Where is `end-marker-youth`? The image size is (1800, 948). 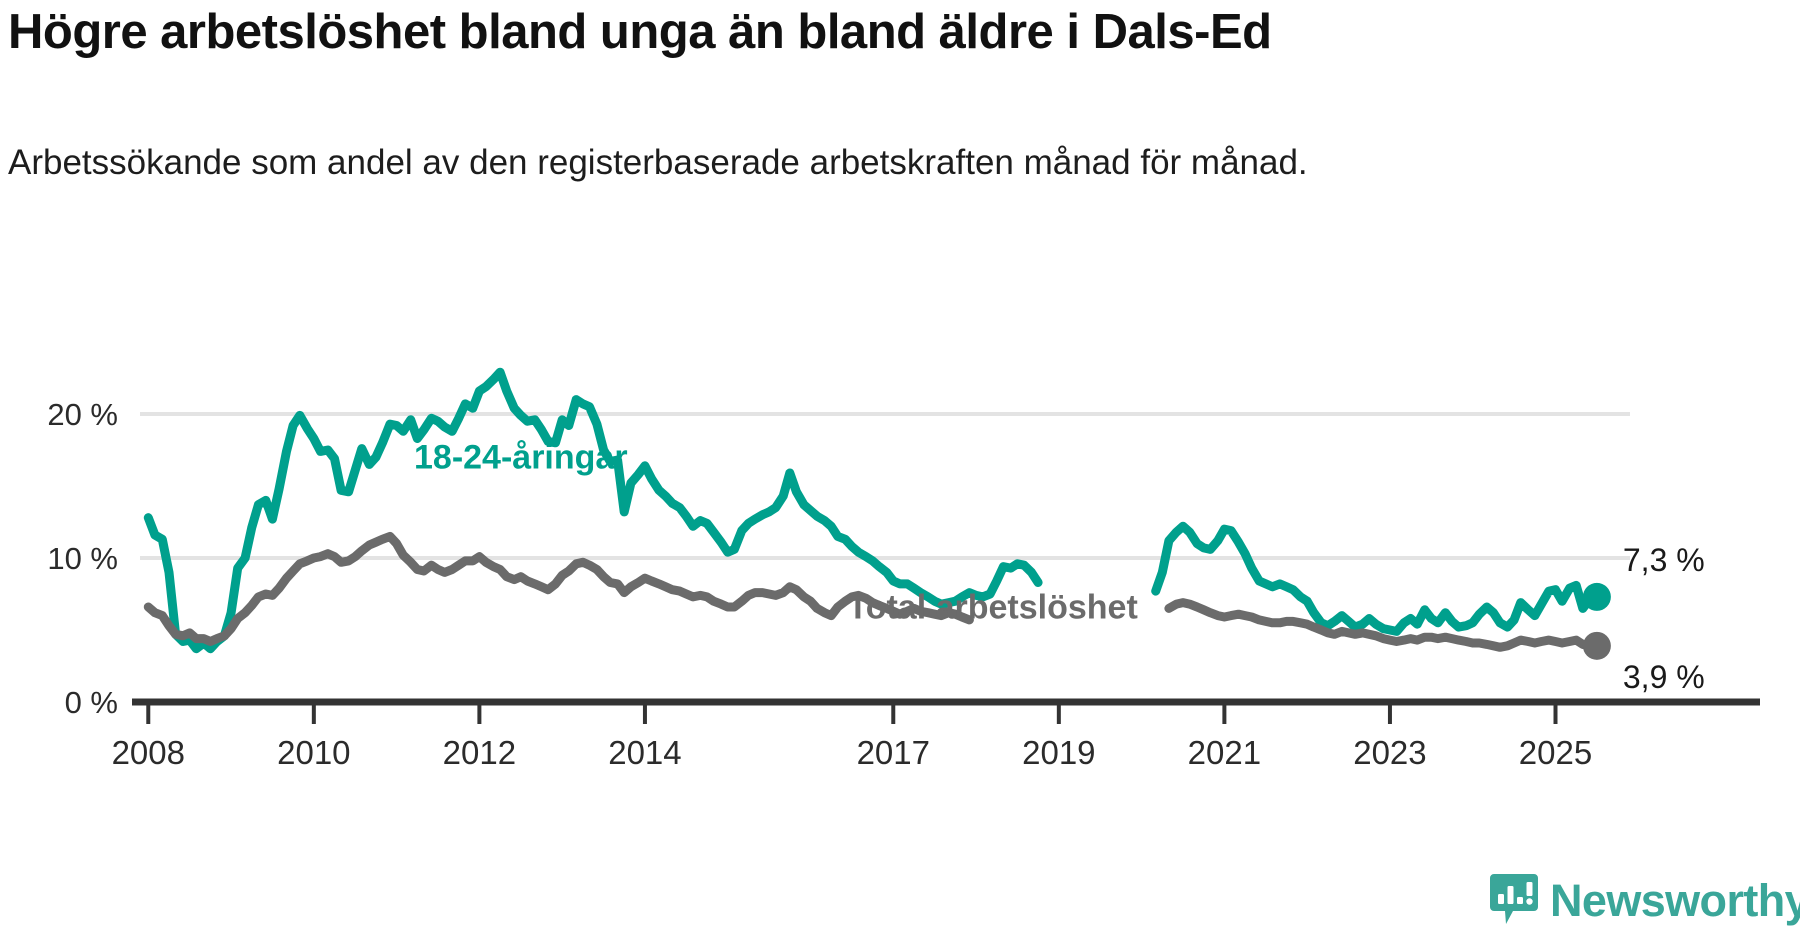
end-marker-youth is located at coordinates (1596, 596).